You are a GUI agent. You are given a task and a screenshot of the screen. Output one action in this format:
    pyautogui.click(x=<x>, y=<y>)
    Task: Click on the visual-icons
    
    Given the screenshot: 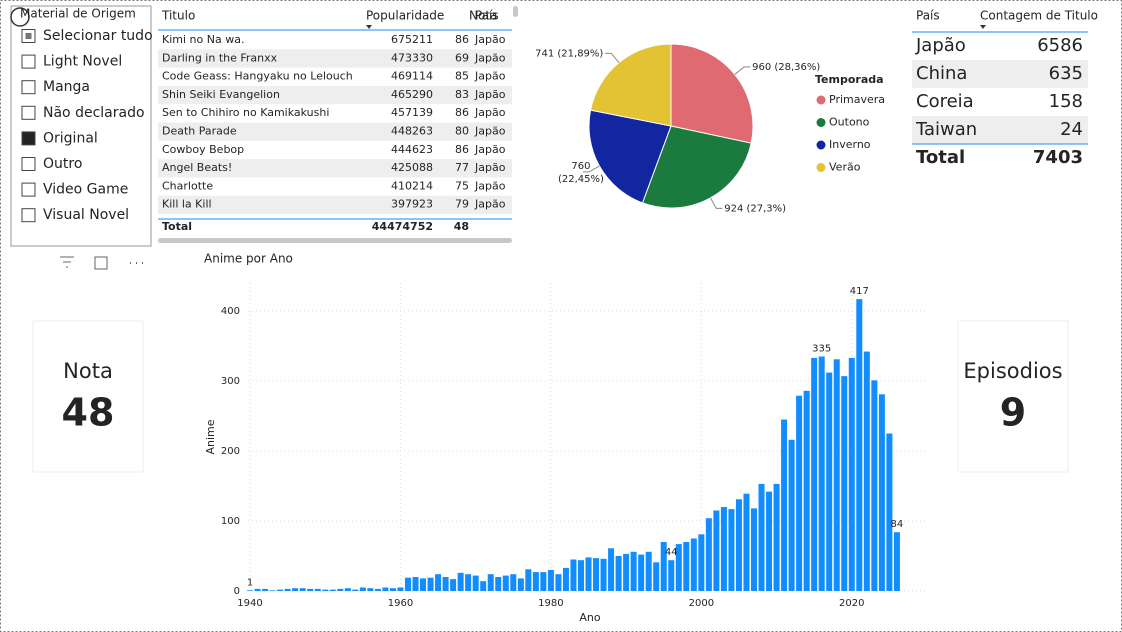 What is the action you would take?
    pyautogui.click(x=101, y=263)
    